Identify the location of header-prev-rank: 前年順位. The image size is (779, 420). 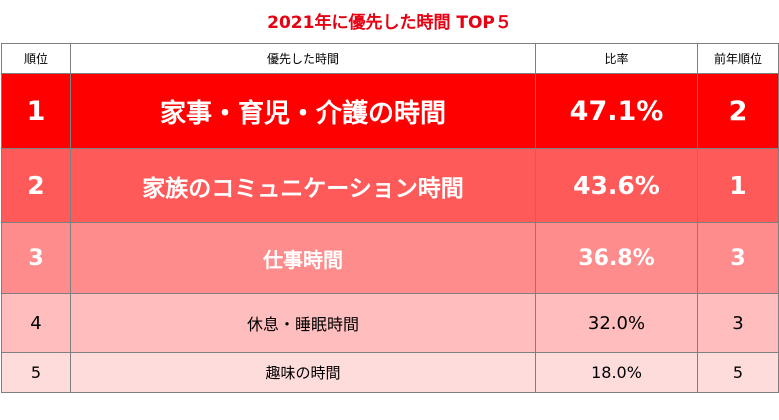
(738, 58).